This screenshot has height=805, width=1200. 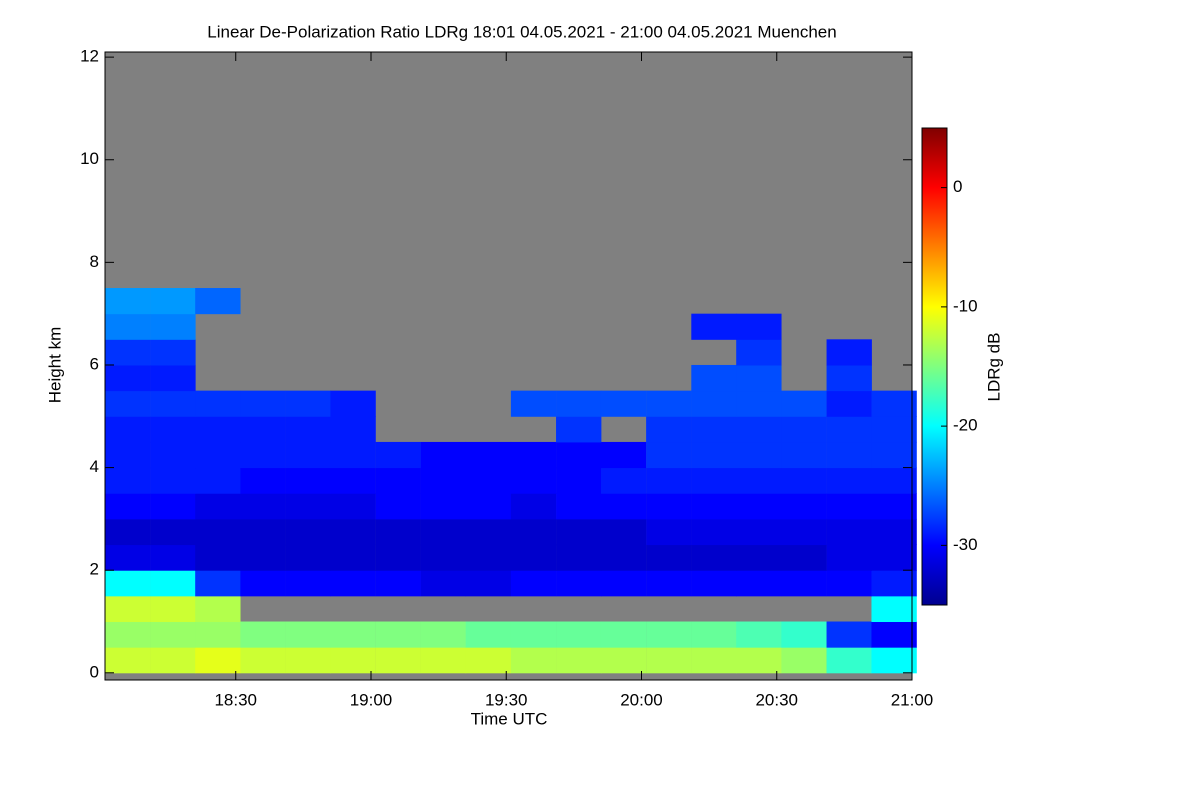 What do you see at coordinates (509, 718) in the screenshot?
I see `x-axis-label: Time UTC` at bounding box center [509, 718].